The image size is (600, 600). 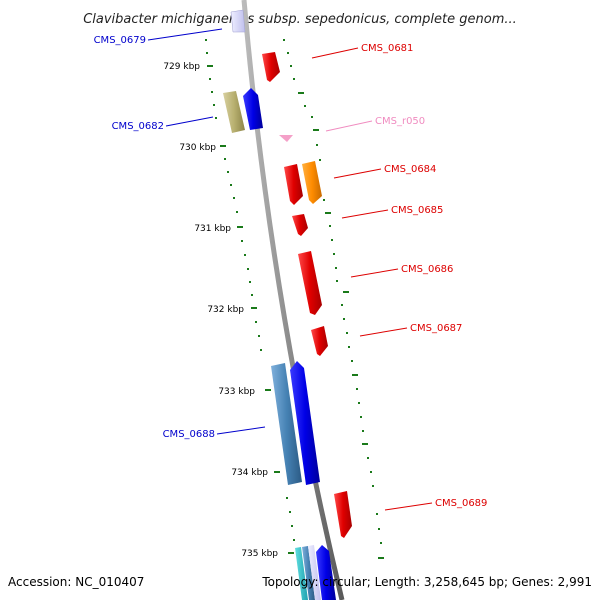 I want to click on gene-label-cms-0688: CMS_0688, so click(x=189, y=434).